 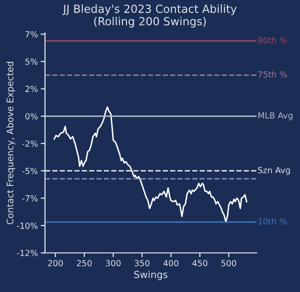 I want to click on chart-title: JJ Bleday's 2023 Contact Ability (Rolling 200 Swings), so click(x=149, y=16).